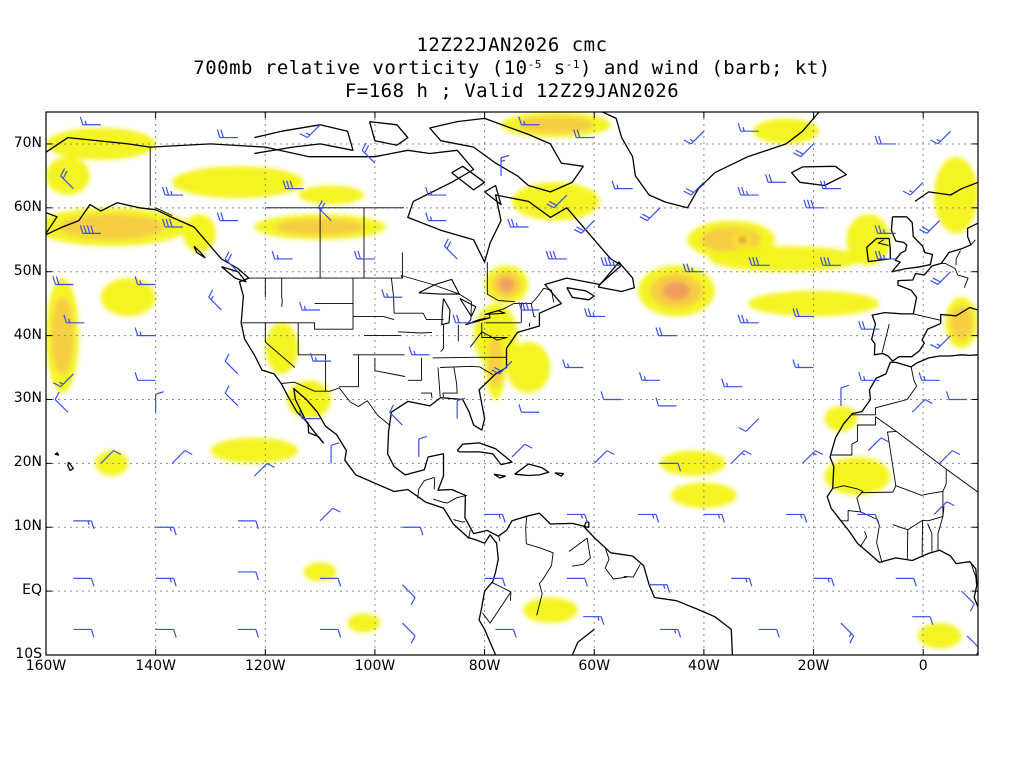 This screenshot has height=768, width=1024. What do you see at coordinates (704, 666) in the screenshot?
I see `lon-label: 40W` at bounding box center [704, 666].